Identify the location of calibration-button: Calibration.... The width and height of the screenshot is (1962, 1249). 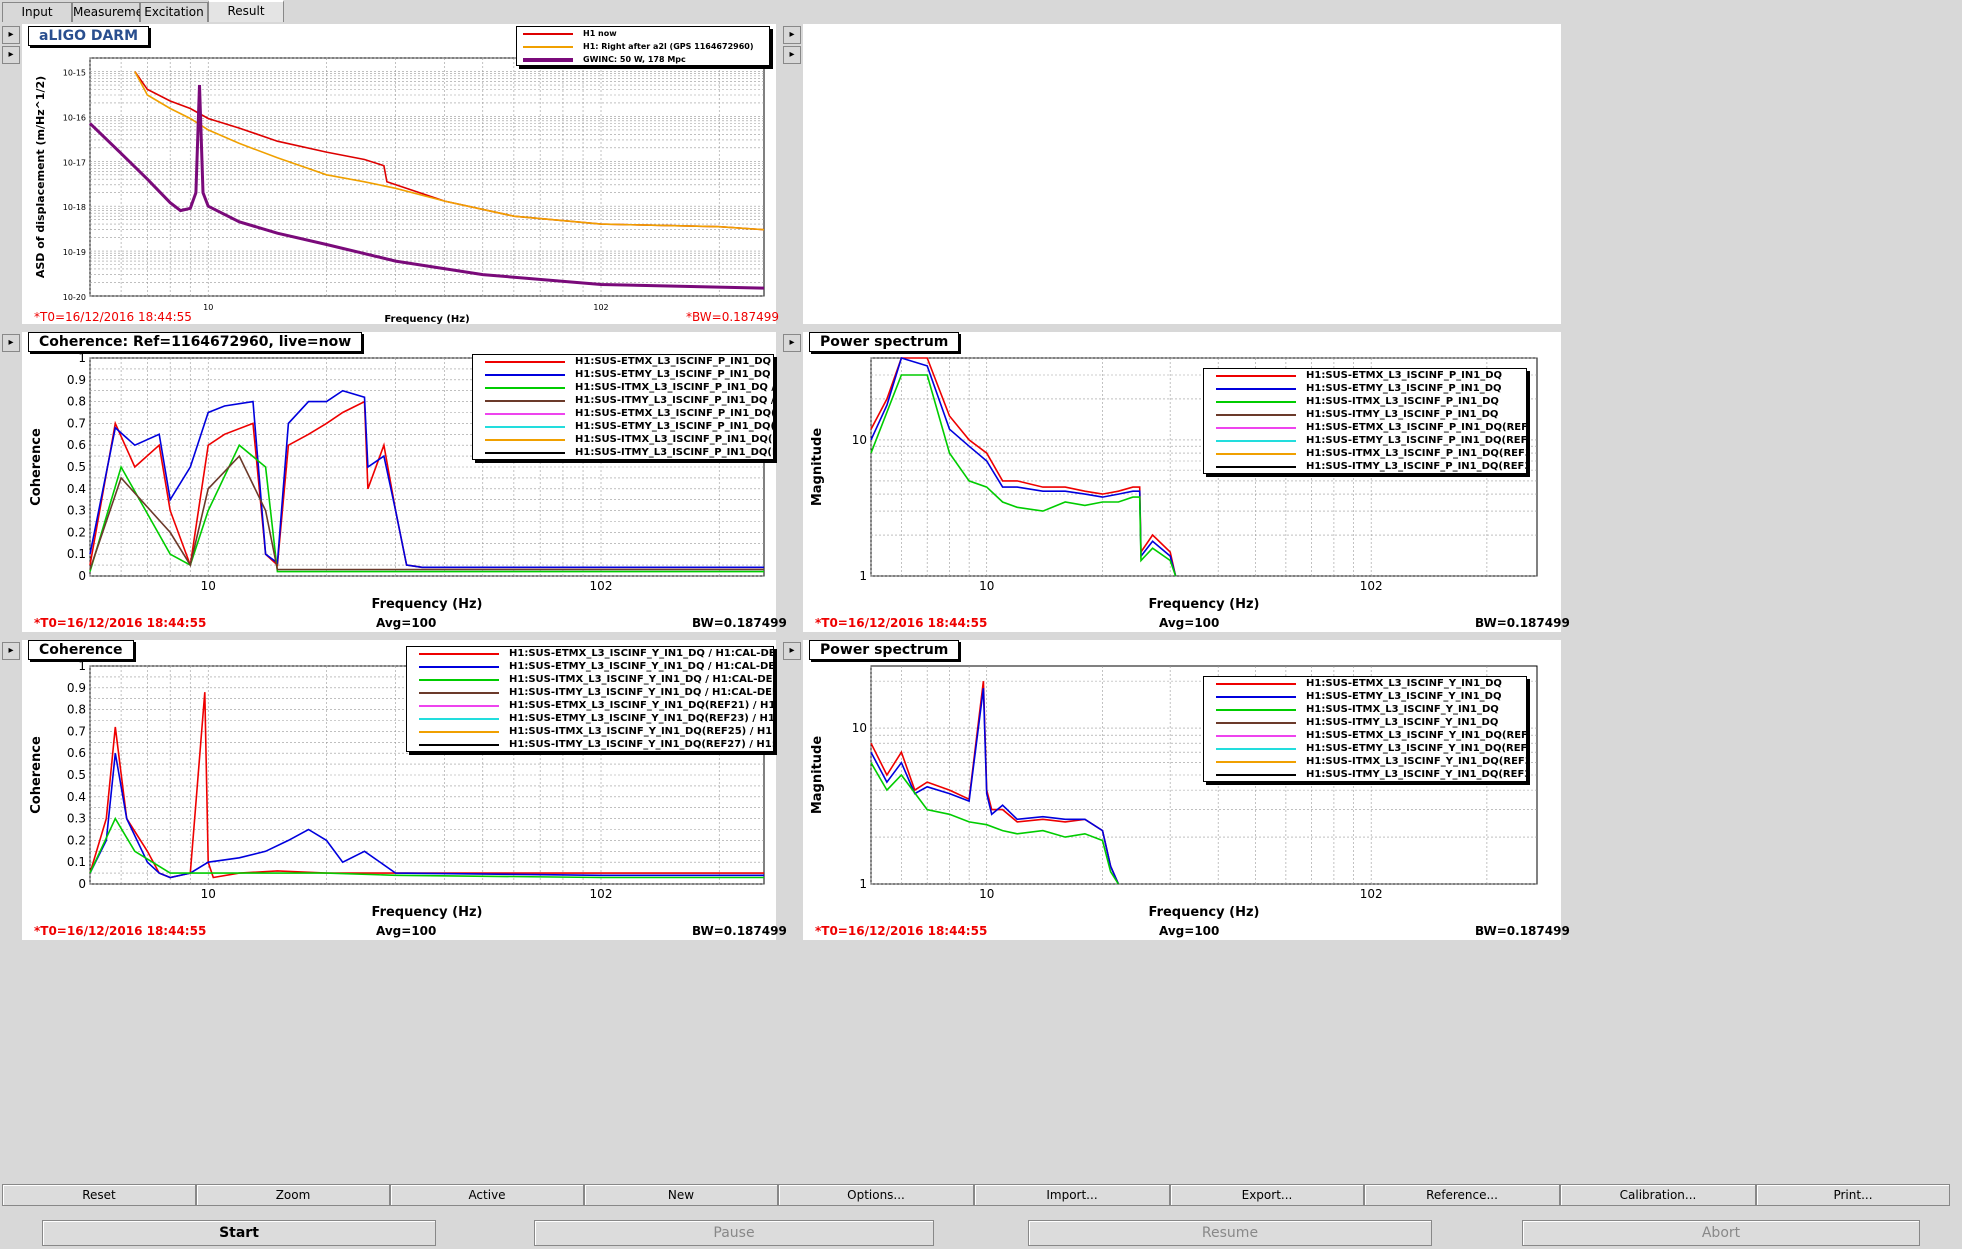
(1658, 1195).